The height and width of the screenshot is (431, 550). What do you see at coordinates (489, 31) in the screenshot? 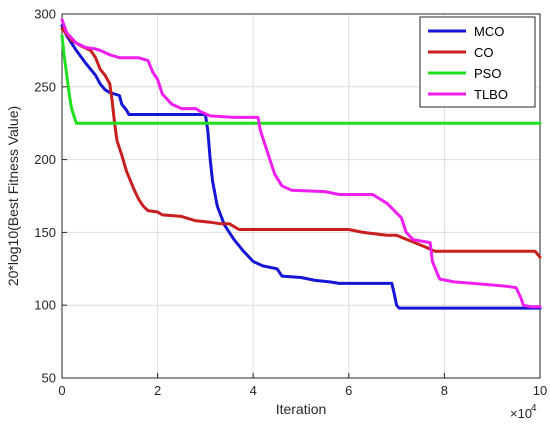
I see `legend-label-mco: MCO` at bounding box center [489, 31].